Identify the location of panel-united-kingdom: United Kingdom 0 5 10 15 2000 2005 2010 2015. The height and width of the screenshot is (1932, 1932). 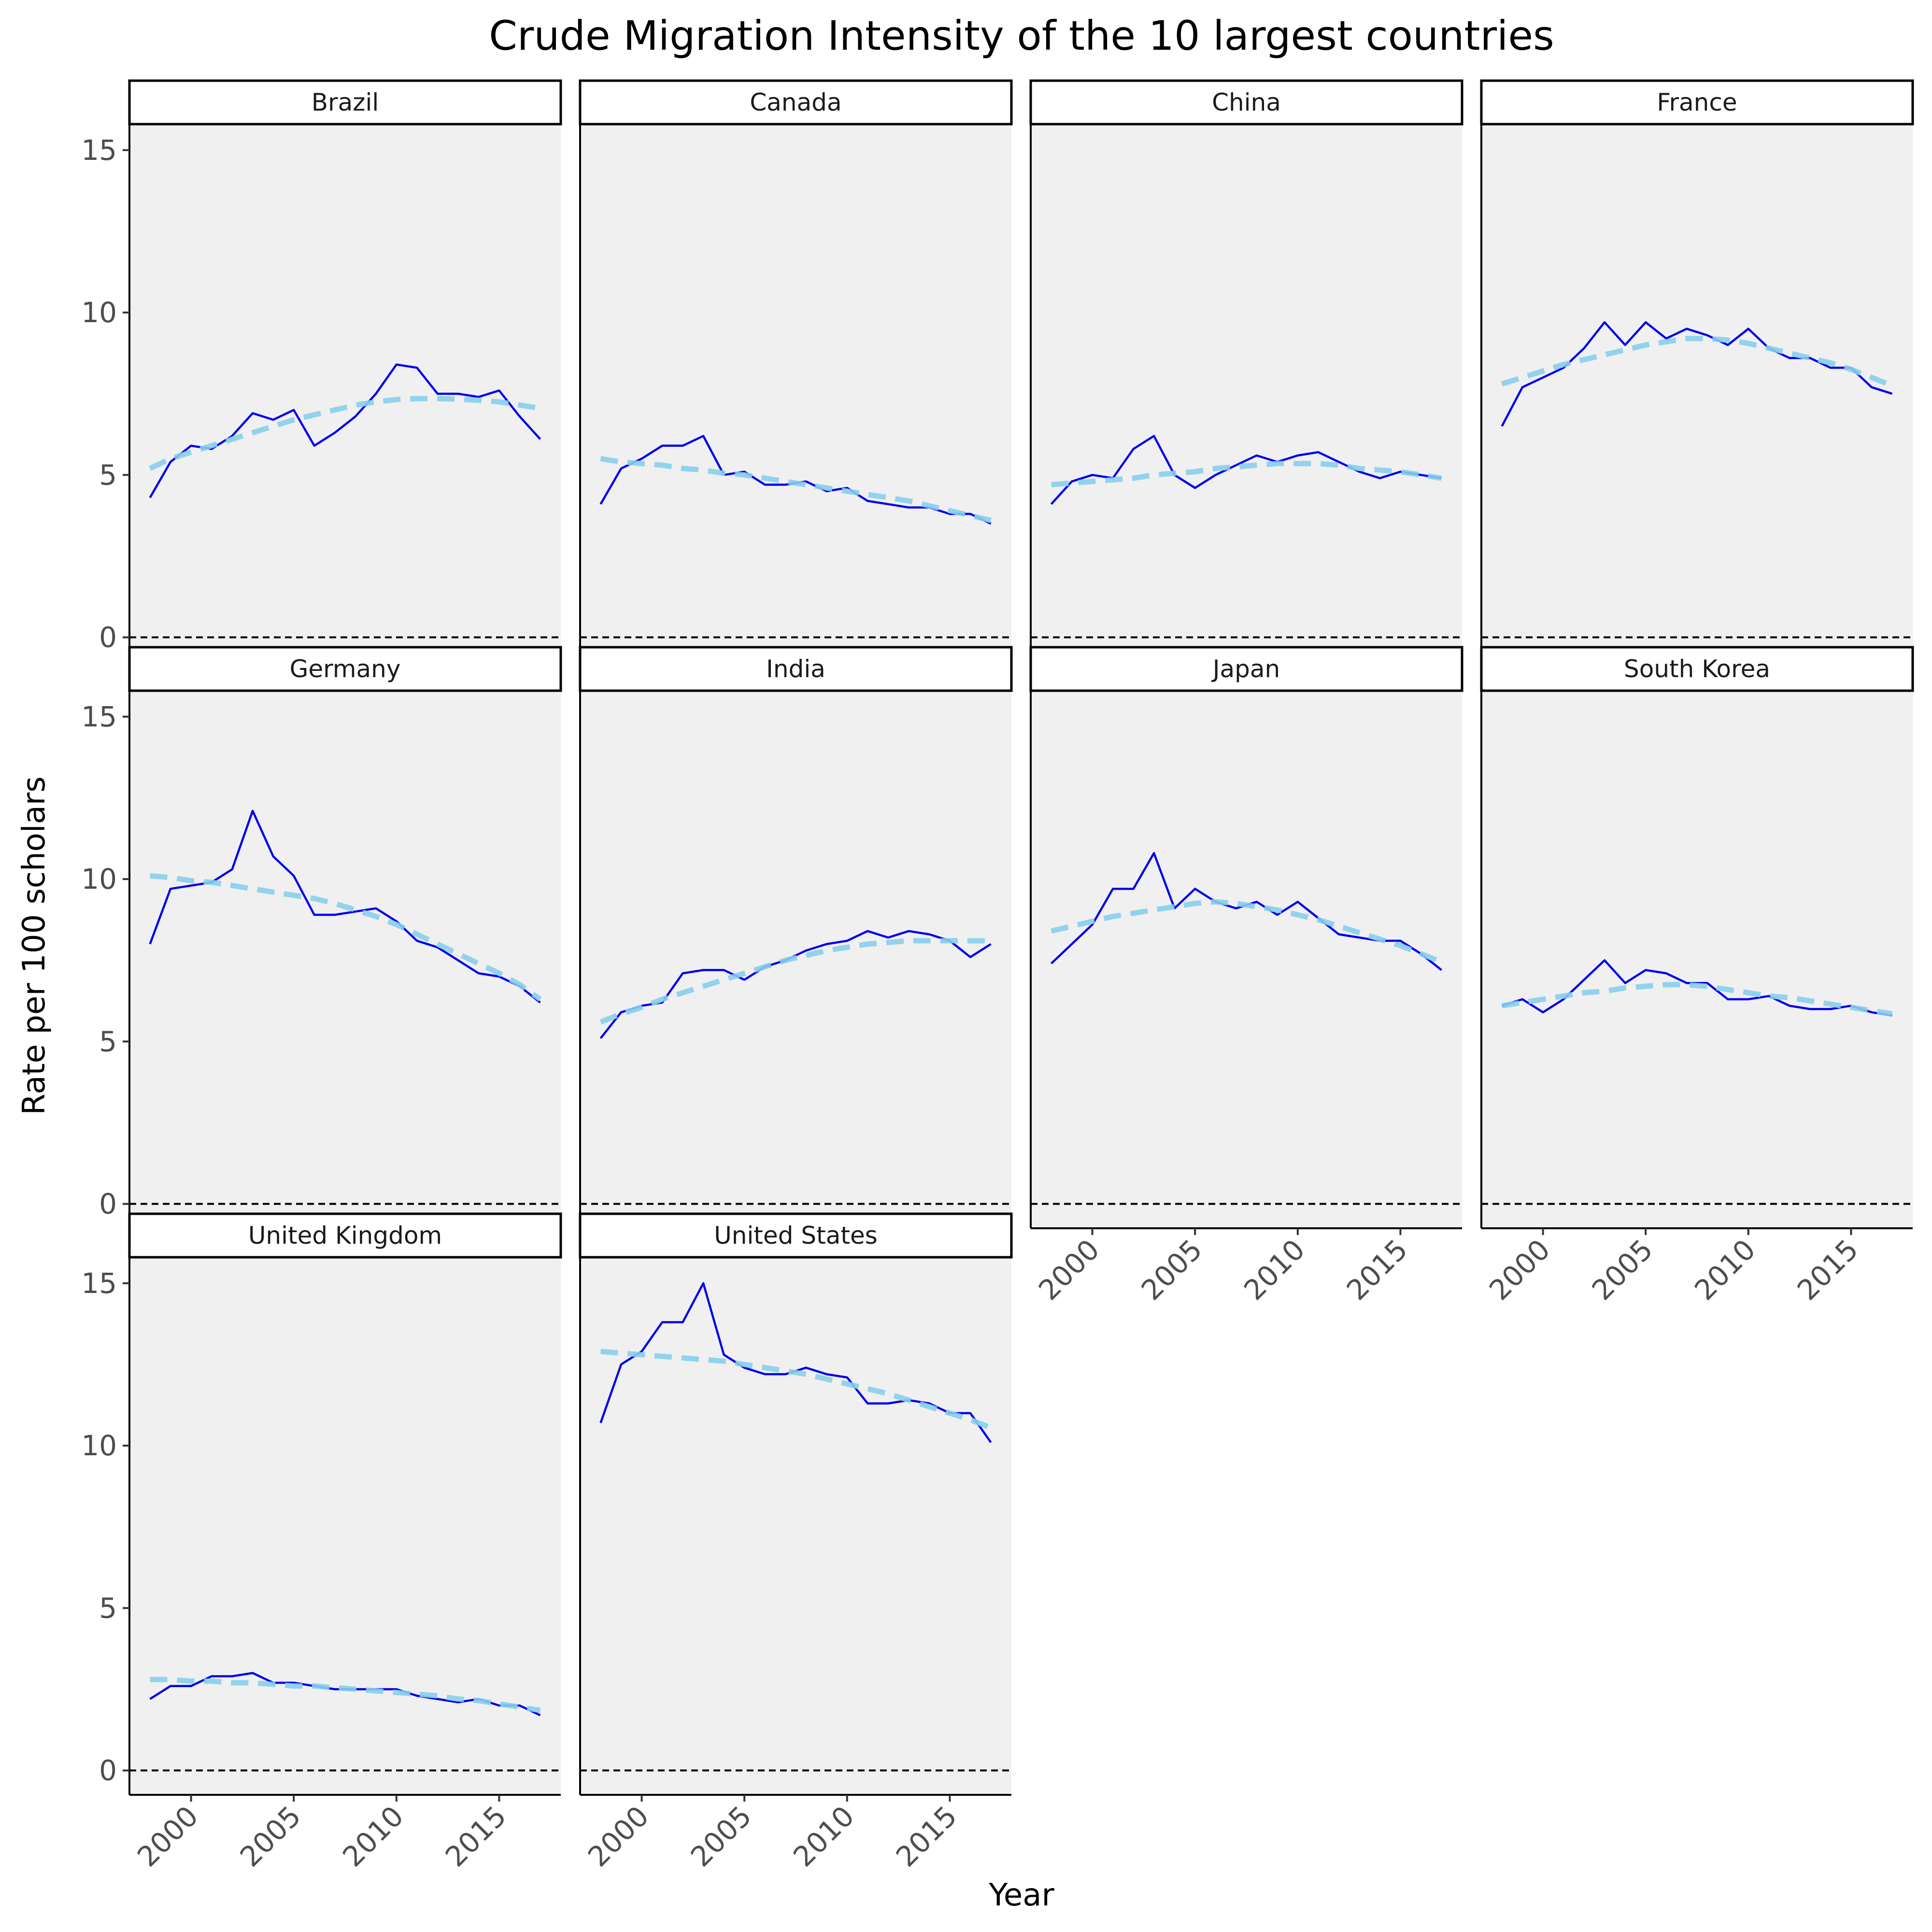
(321, 1542).